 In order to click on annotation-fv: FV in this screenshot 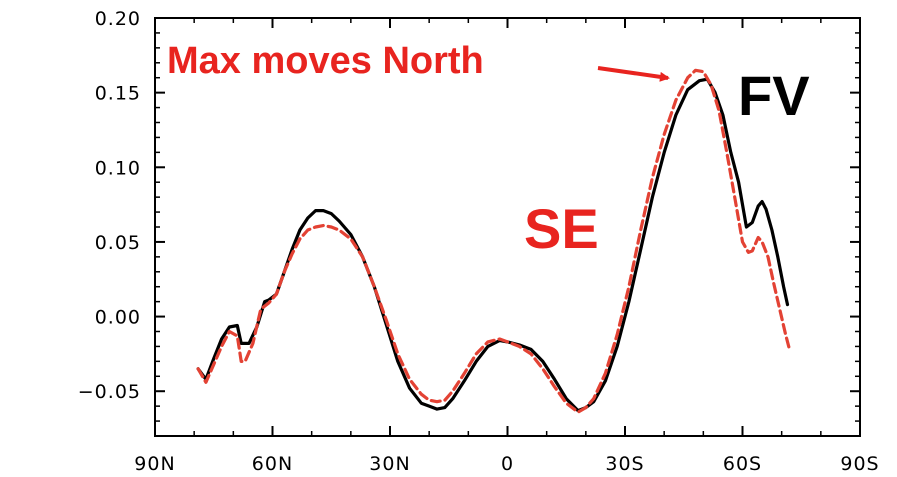, I will do `click(774, 95)`.